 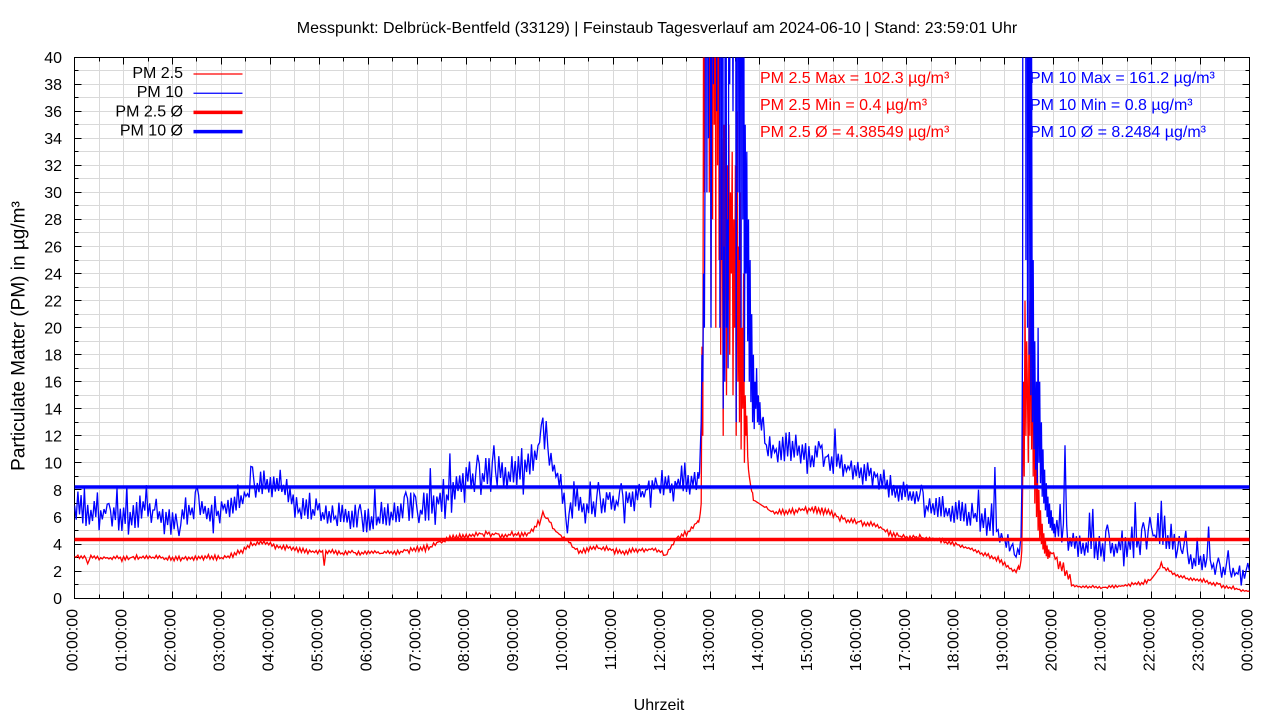 What do you see at coordinates (53, 166) in the screenshot?
I see `svg-text: 32` at bounding box center [53, 166].